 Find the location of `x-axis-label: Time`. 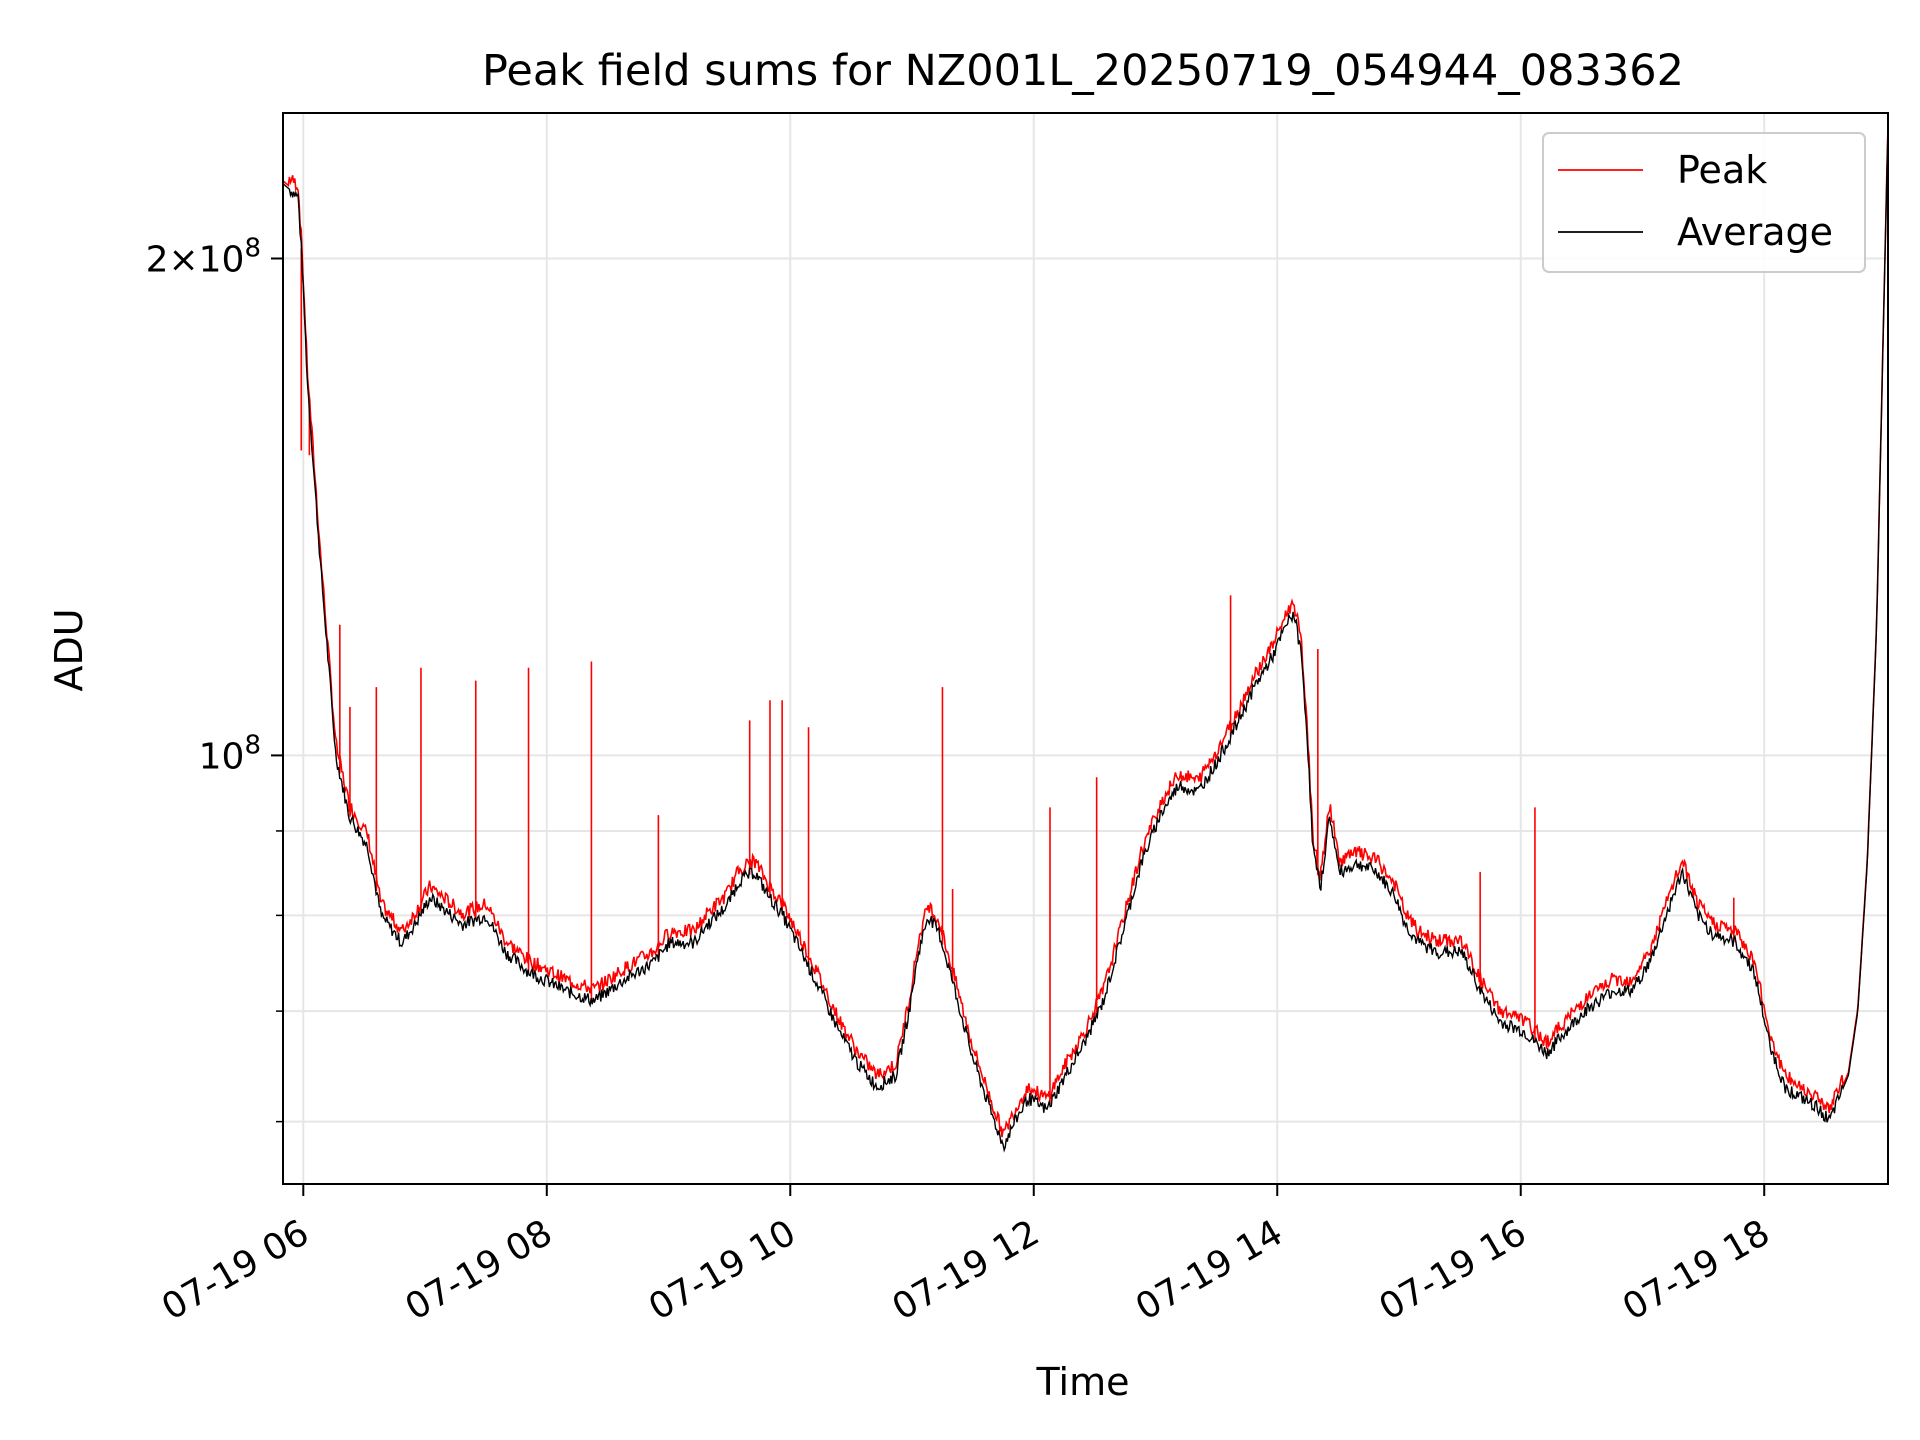

x-axis-label: Time is located at coordinates (1083, 1382).